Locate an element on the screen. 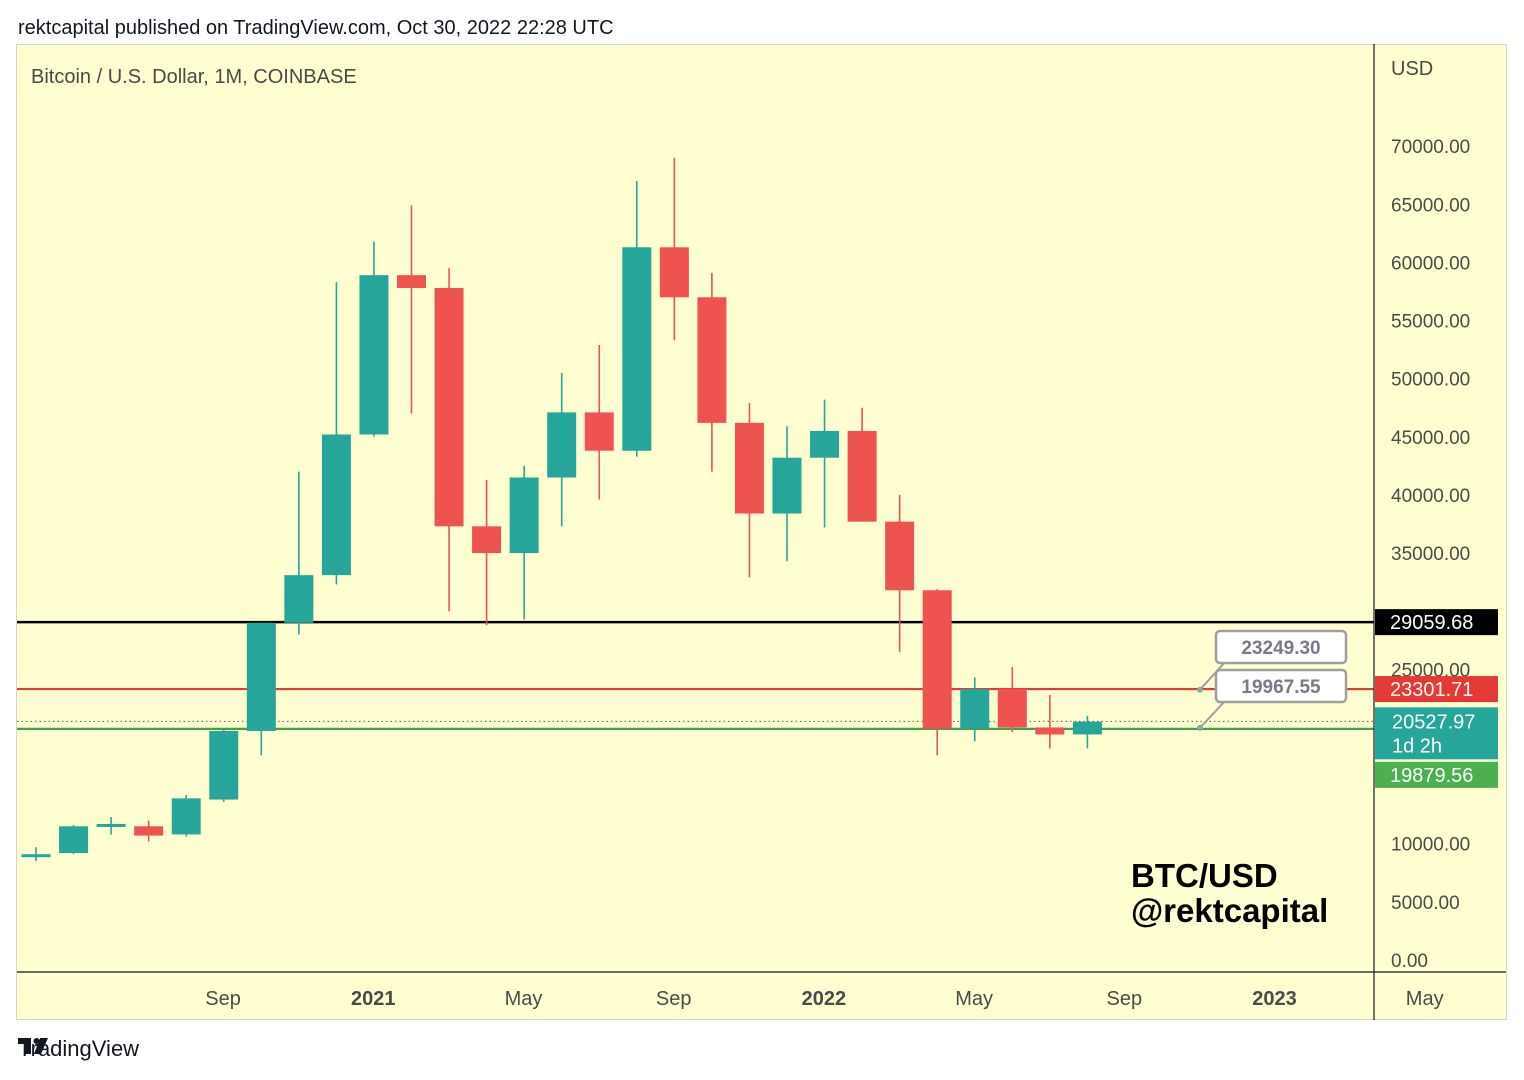  countdown-tag: 1d 2h is located at coordinates (1417, 746).